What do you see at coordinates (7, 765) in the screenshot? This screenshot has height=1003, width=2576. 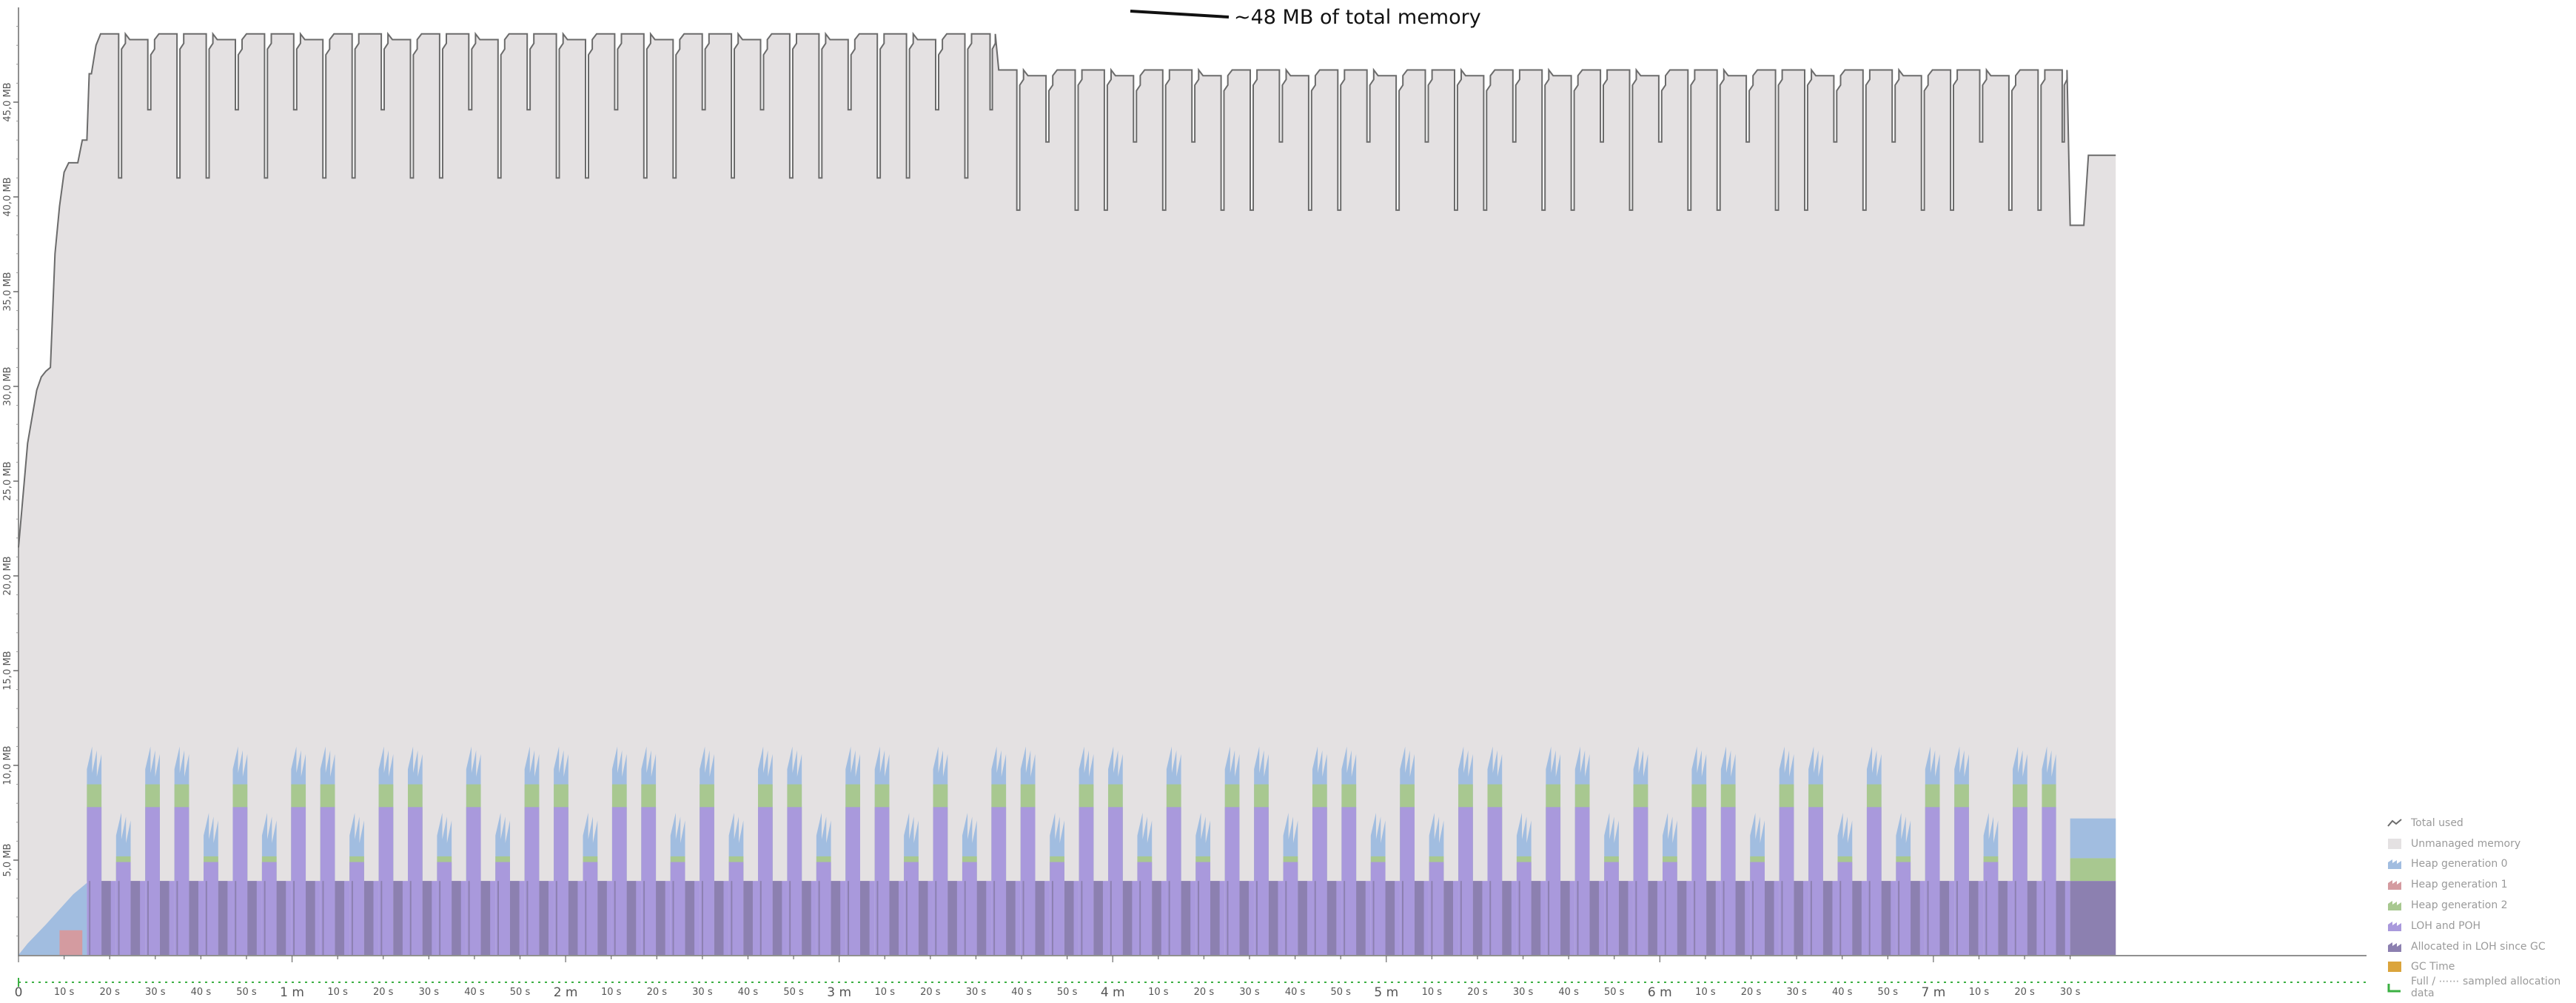 I see `y-tick-label: 10,0 MB` at bounding box center [7, 765].